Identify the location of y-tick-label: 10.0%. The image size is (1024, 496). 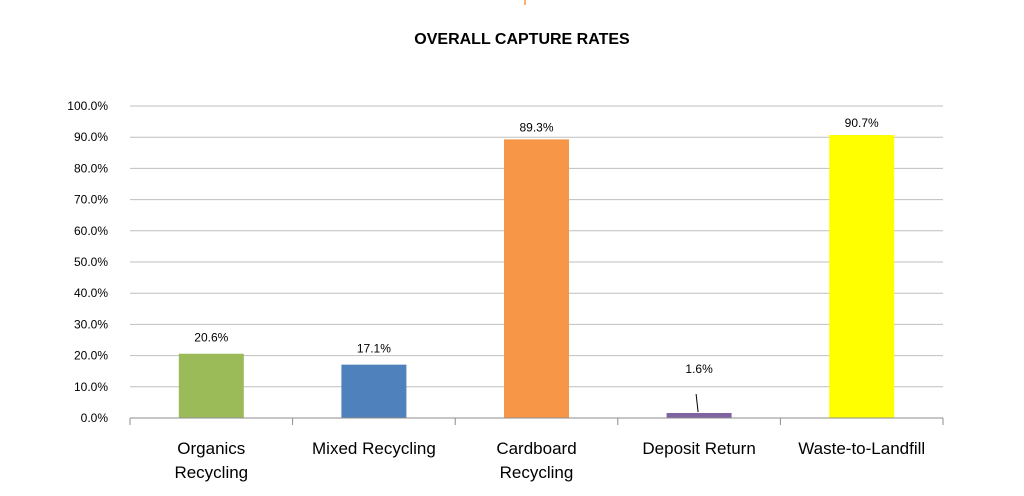
(91, 387).